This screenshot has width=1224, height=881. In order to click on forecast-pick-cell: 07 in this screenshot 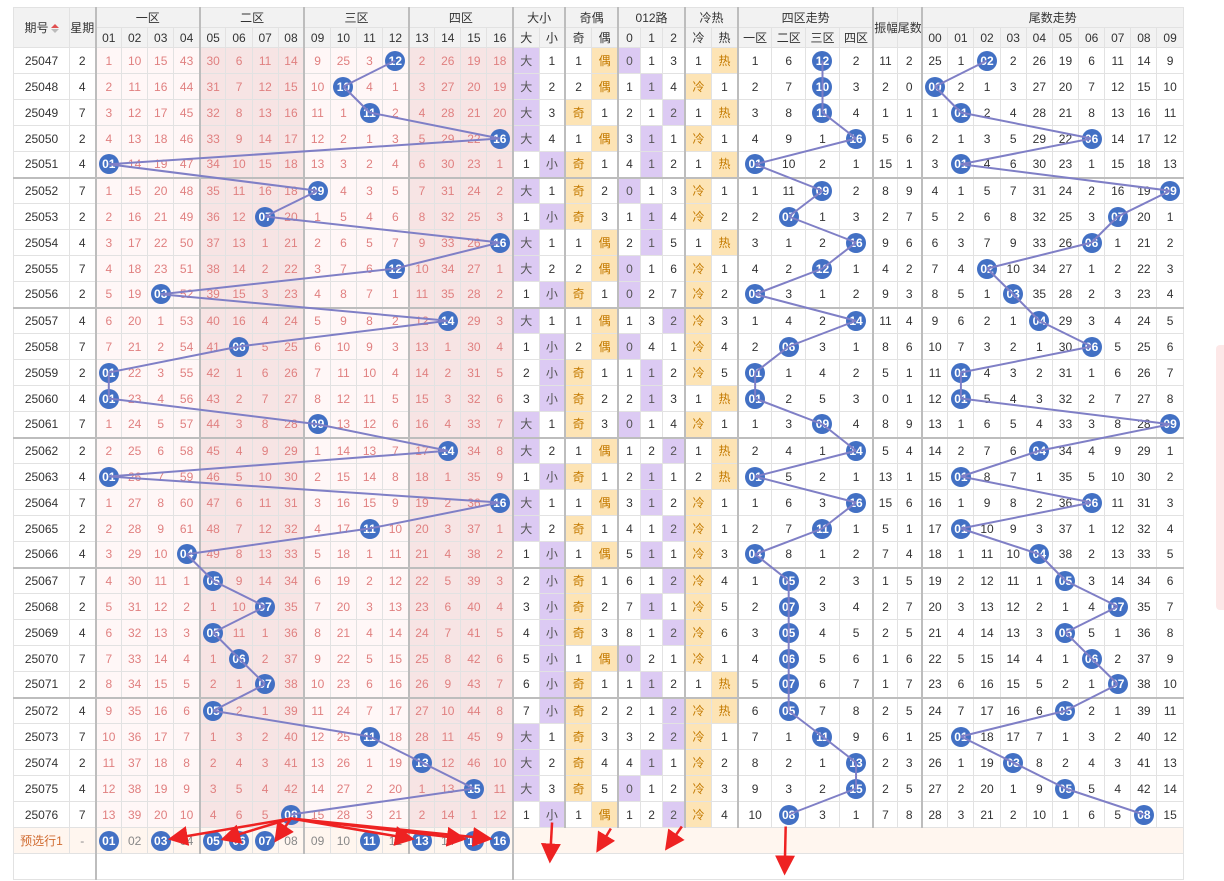, I will do `click(265, 840)`.